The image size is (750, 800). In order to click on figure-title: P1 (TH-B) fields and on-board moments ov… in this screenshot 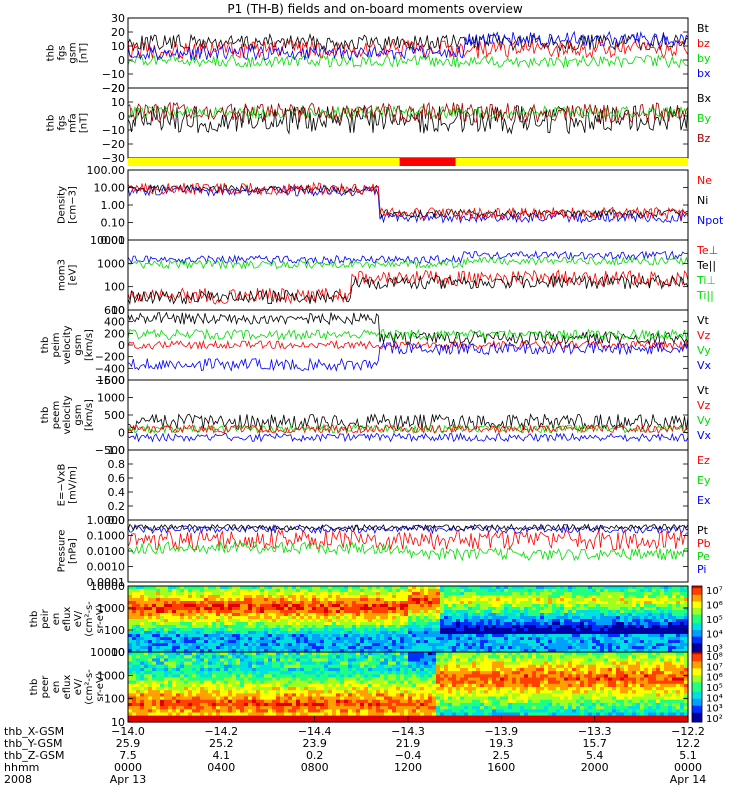, I will do `click(375, 9)`.